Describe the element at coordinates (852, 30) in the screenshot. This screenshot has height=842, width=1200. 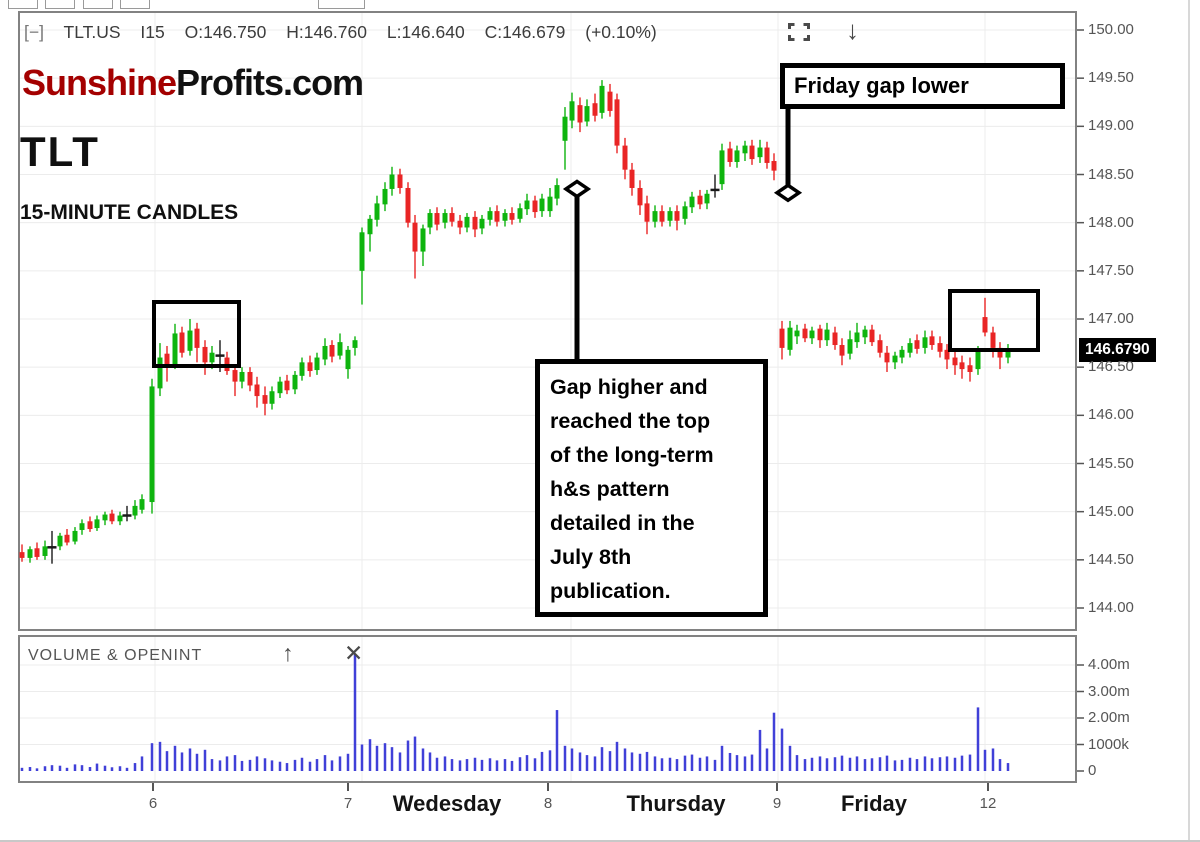
I see `scroll-down-arrow-icon: ↓` at that location.